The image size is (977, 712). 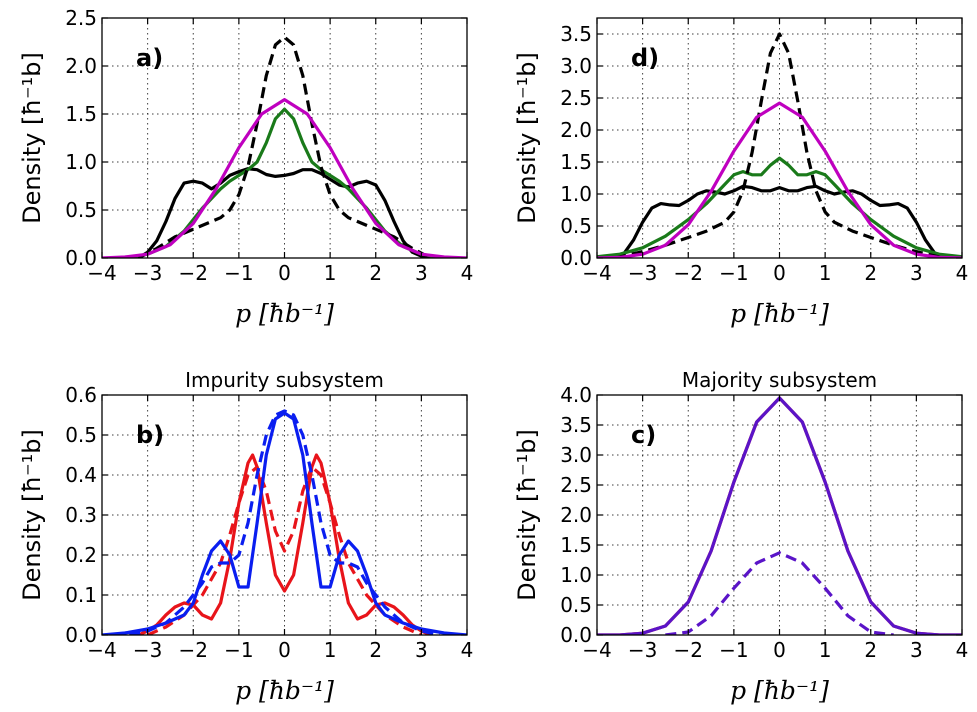 What do you see at coordinates (81, 475) in the screenshot?
I see `y-tick-label: 0.4` at bounding box center [81, 475].